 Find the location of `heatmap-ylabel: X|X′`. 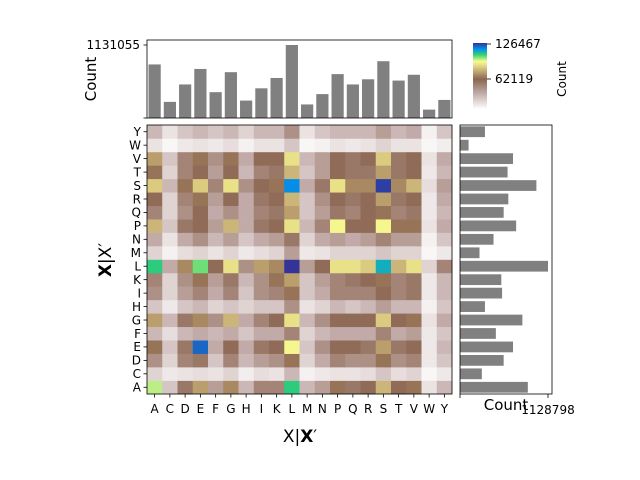

heatmap-ylabel: X|X′ is located at coordinates (106, 260).